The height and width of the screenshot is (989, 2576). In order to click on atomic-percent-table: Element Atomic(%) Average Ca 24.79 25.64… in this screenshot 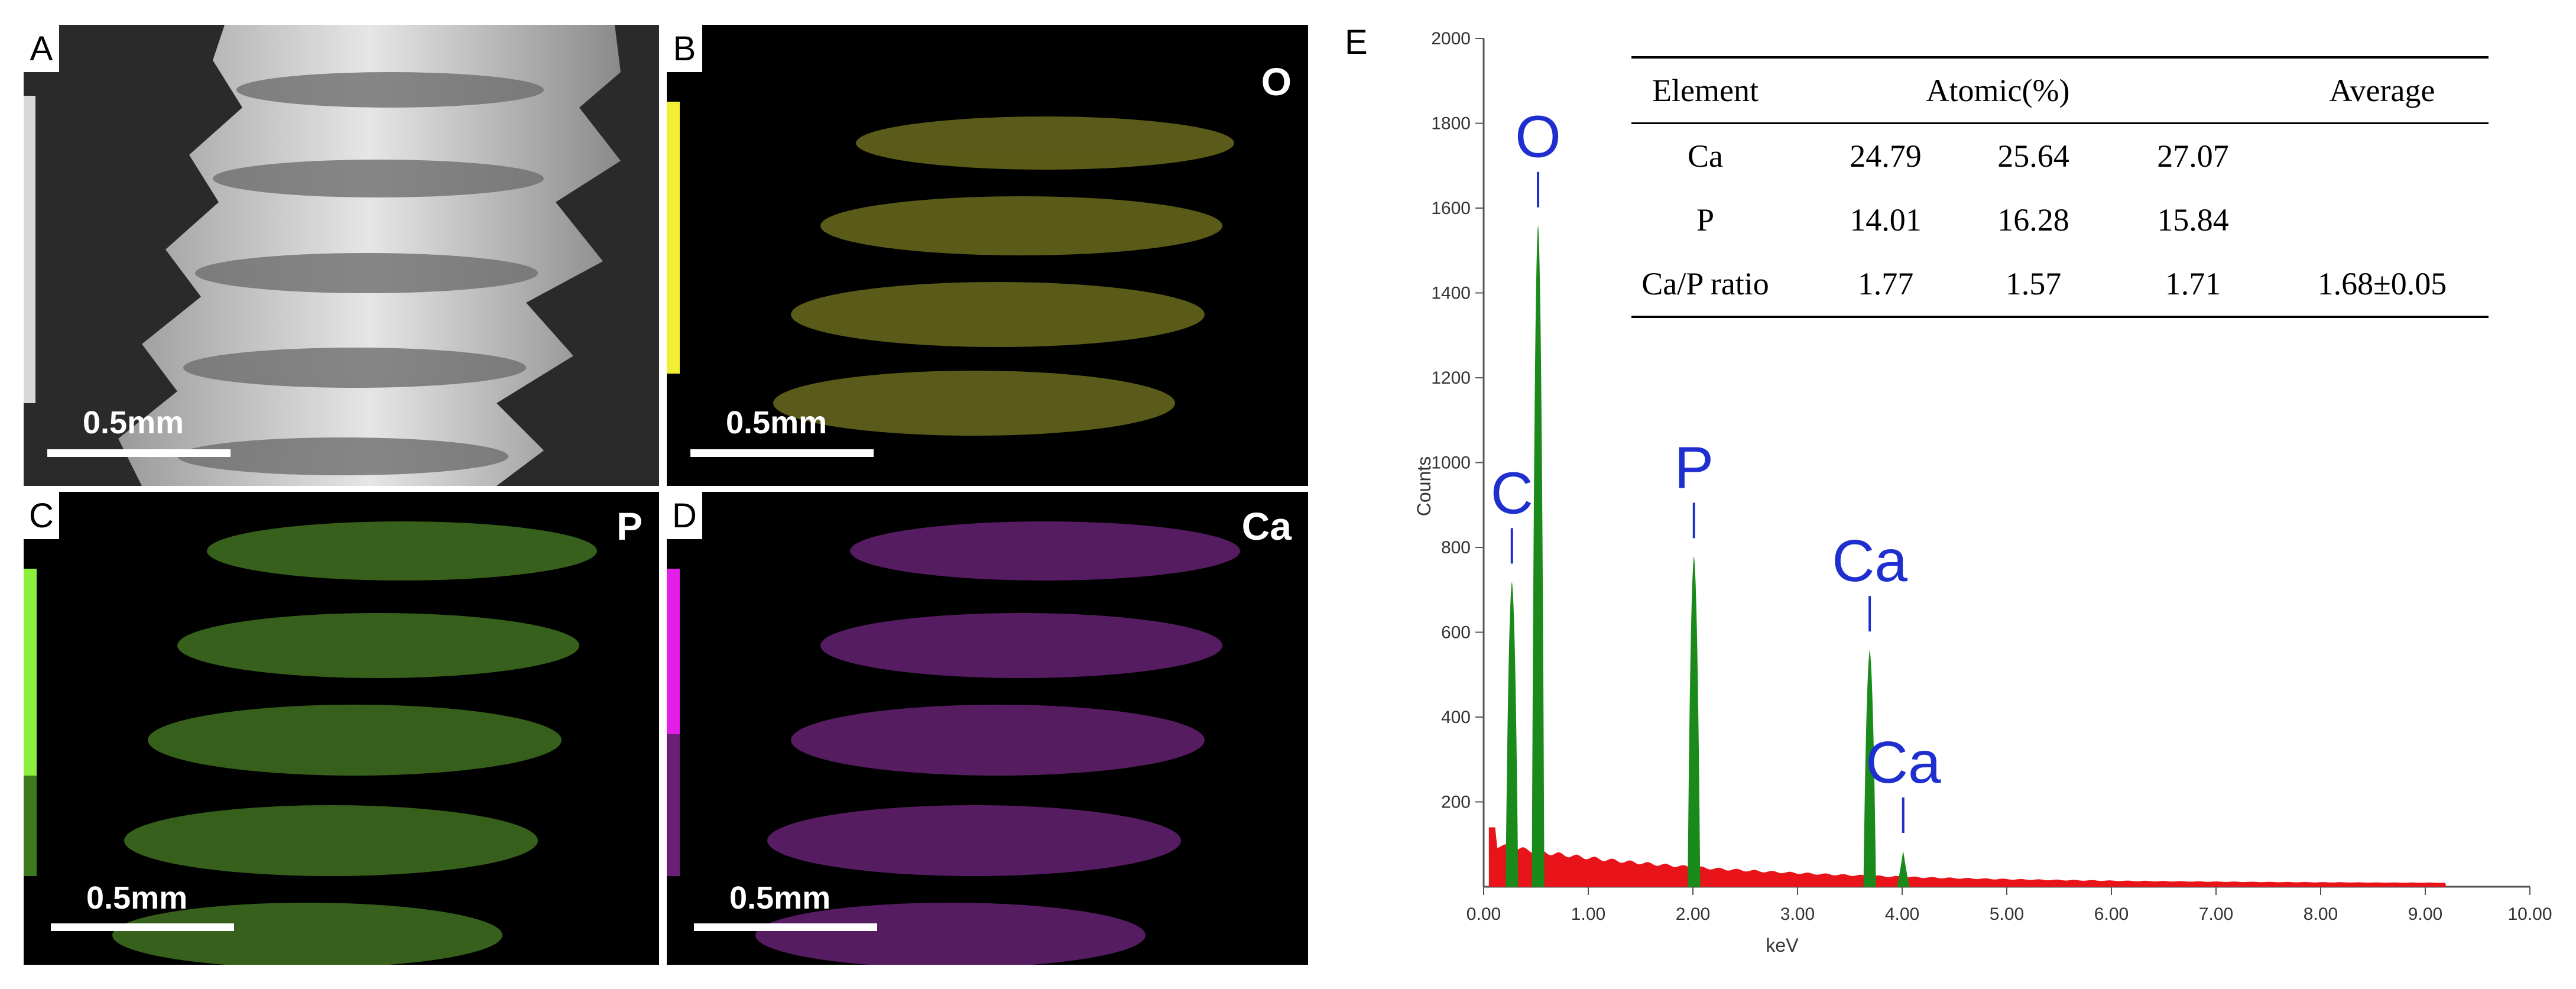, I will do `click(2060, 187)`.